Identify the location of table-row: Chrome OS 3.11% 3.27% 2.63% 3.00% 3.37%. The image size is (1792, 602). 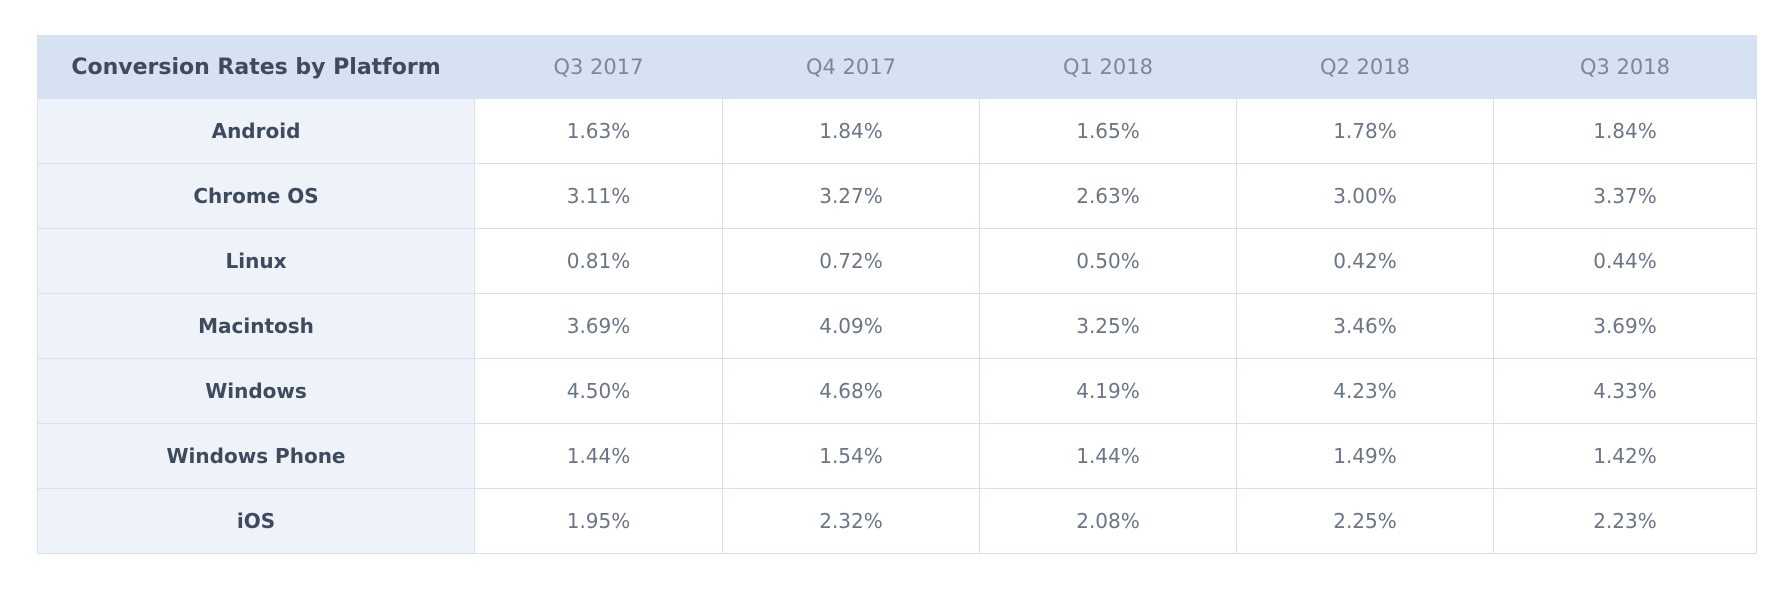
(897, 196).